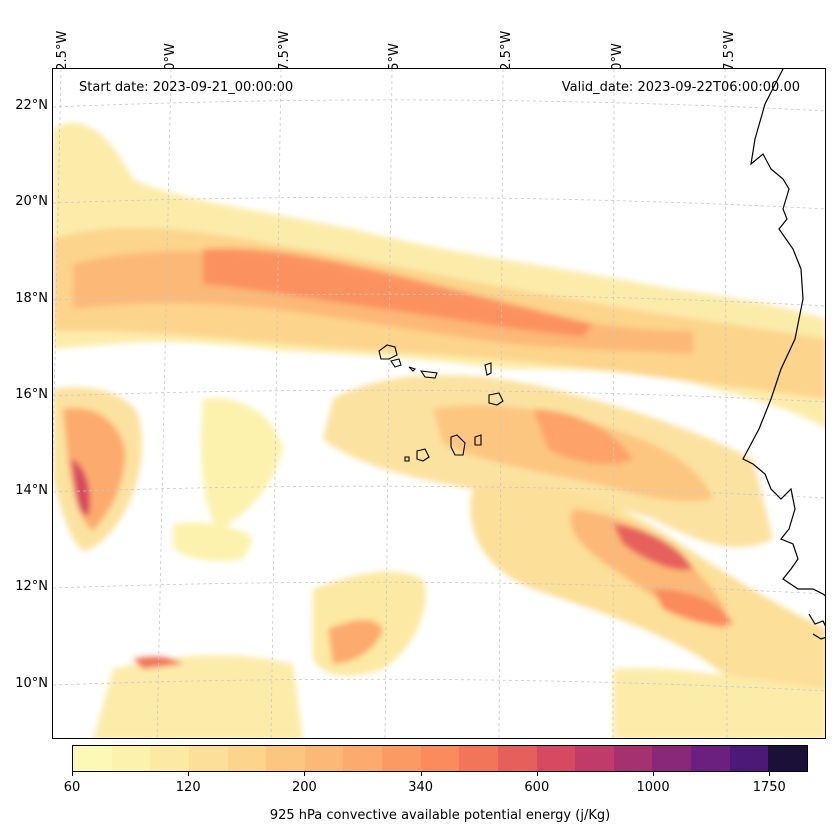 The height and width of the screenshot is (836, 837). Describe the element at coordinates (31, 201) in the screenshot. I see `lat-label-20n: 20°N` at that location.